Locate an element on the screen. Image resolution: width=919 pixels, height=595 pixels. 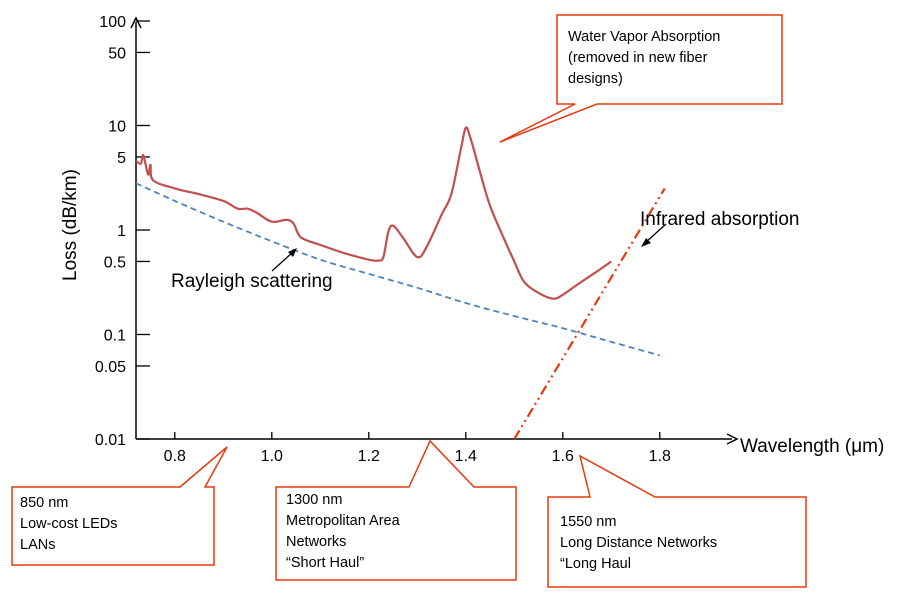
x-tick-label: 1.8 is located at coordinates (660, 456).